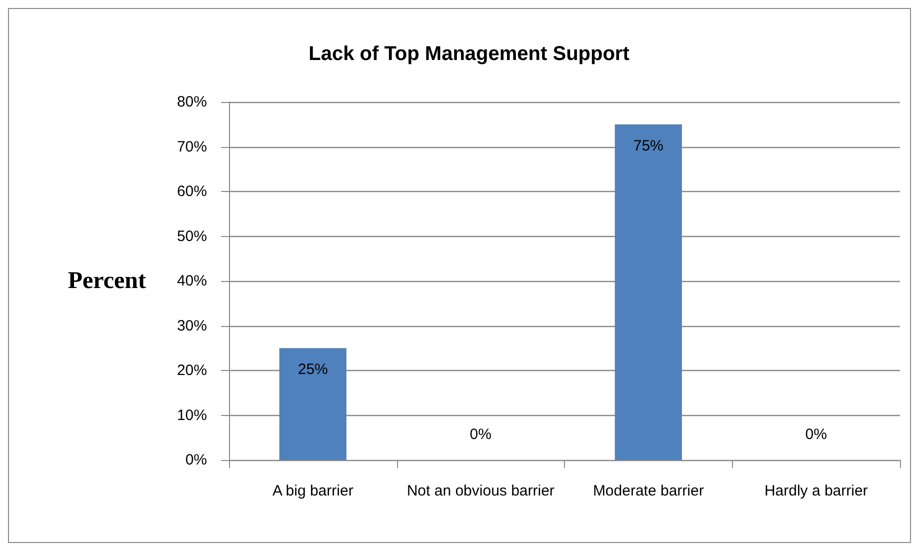 The height and width of the screenshot is (551, 919). Describe the element at coordinates (191, 191) in the screenshot. I see `y-tick-label: 60%` at that location.